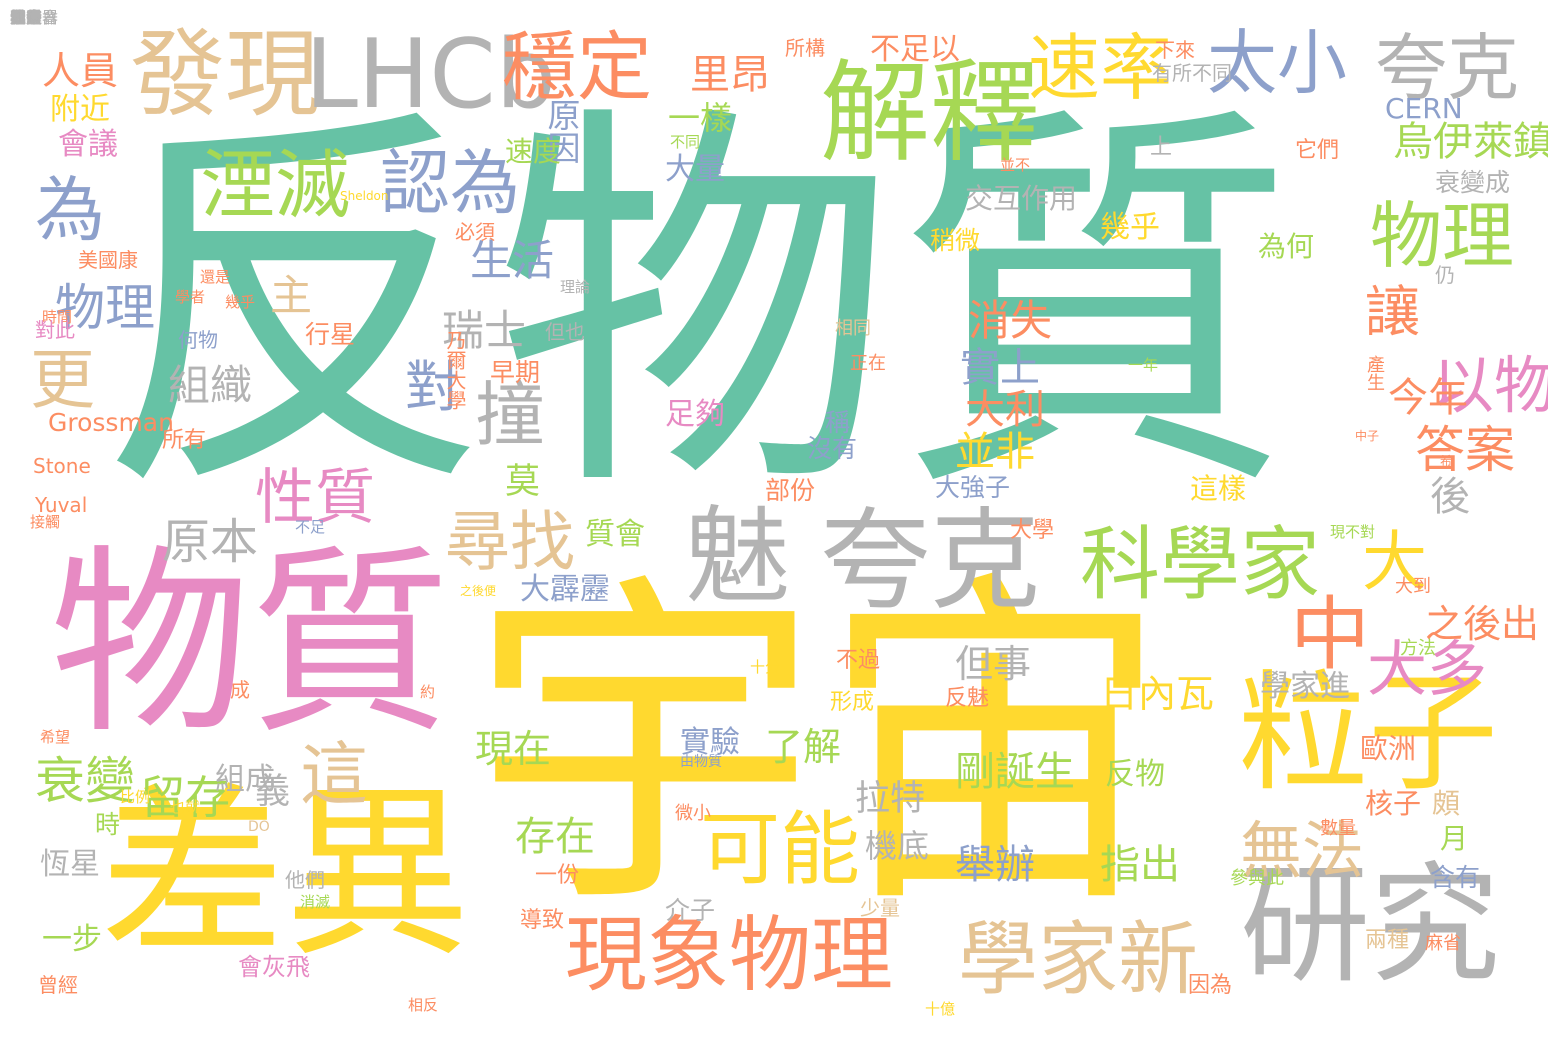 Image resolution: width=1548 pixels, height=1052 pixels. I want to click on word: 含有, so click(1455, 877).